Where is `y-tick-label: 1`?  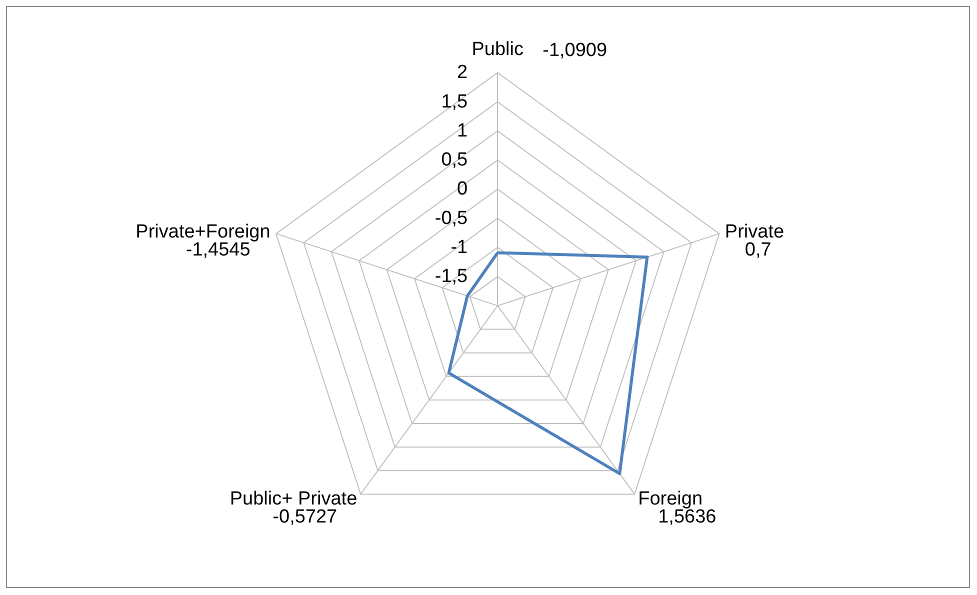 y-tick-label: 1 is located at coordinates (462, 131).